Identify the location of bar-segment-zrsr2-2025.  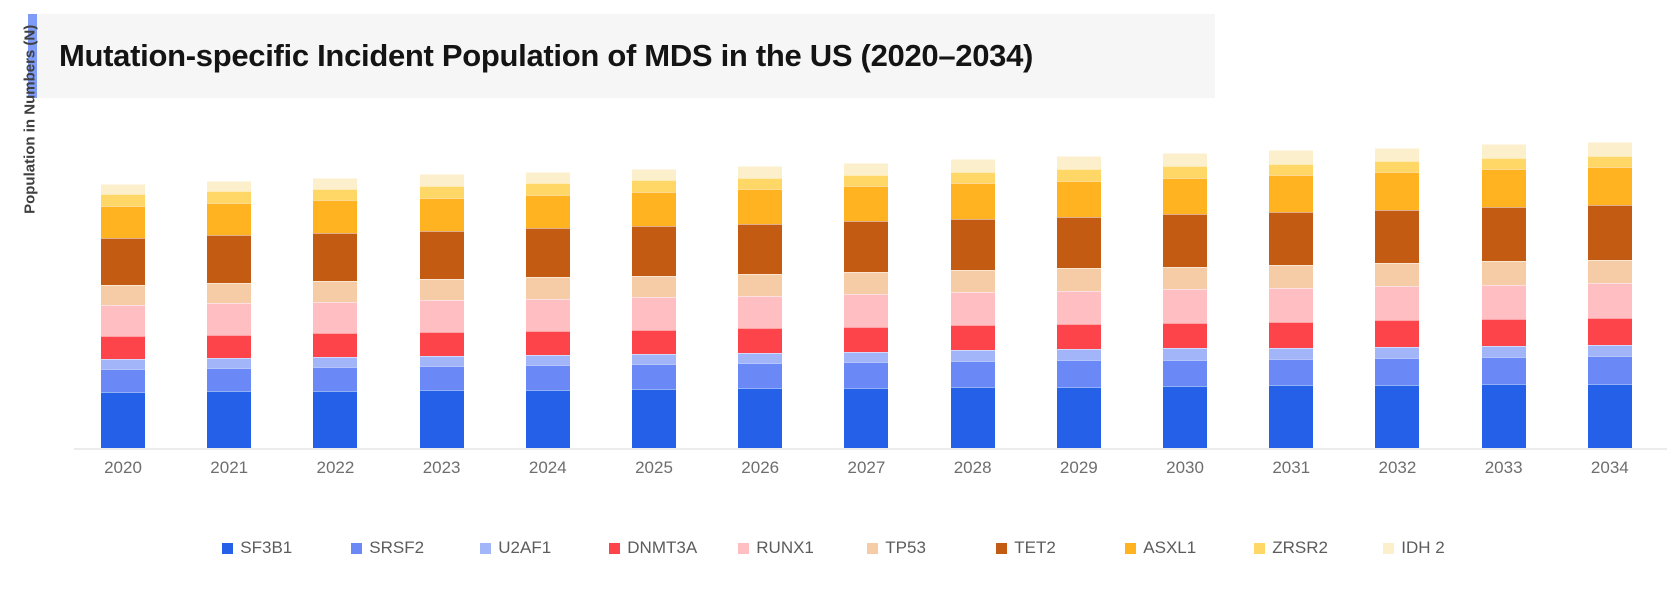
(654, 186).